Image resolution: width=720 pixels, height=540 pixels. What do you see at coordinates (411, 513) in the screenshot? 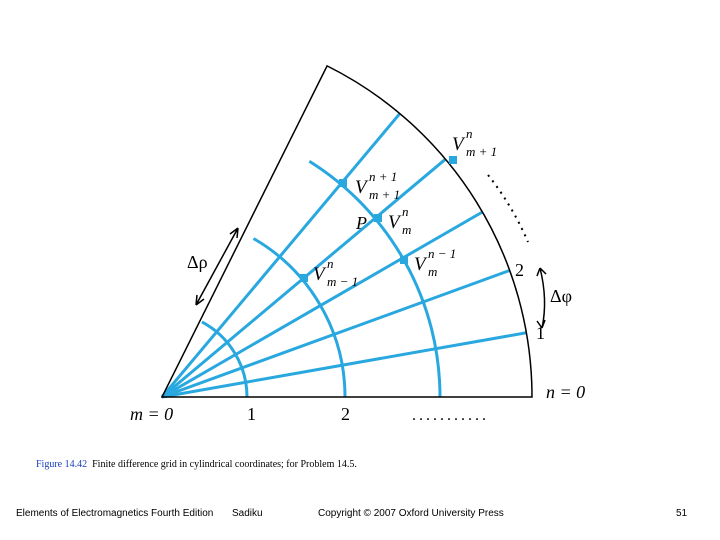
I see `footer-copyright: Copyright © 2007 Oxford University Press` at bounding box center [411, 513].